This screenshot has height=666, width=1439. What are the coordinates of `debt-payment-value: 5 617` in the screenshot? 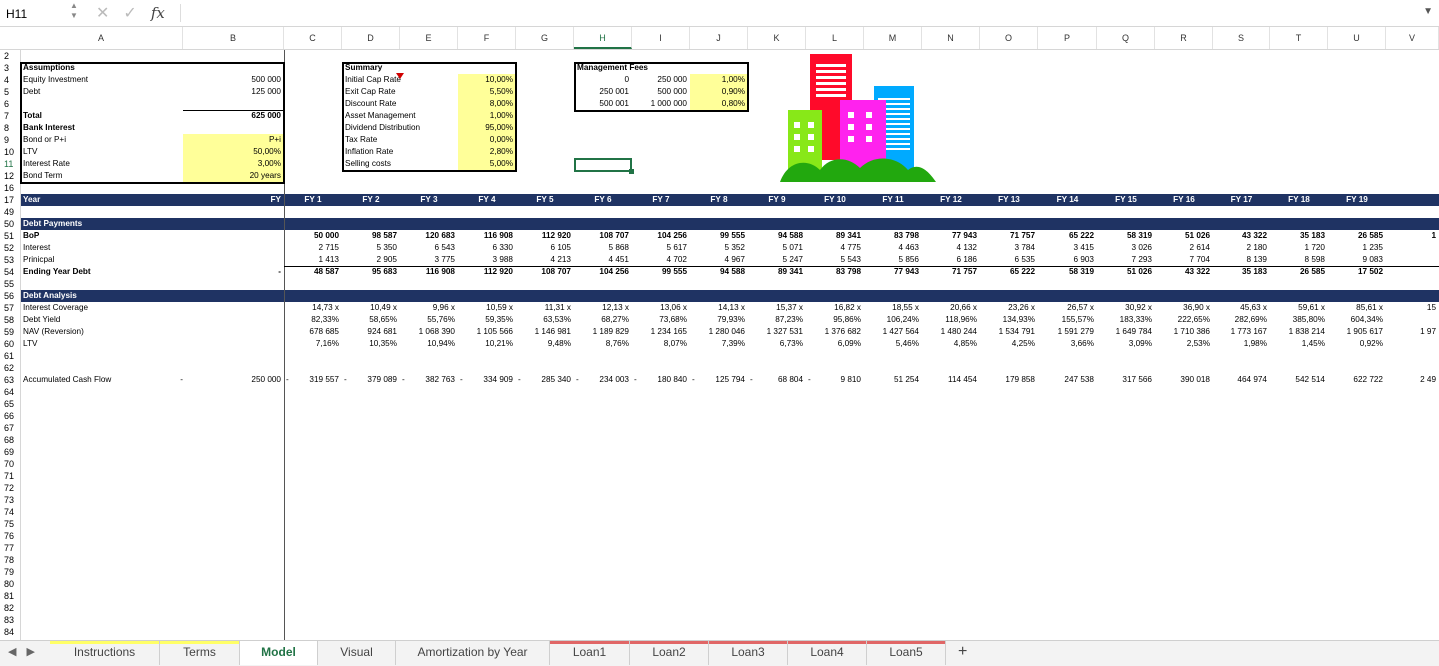 It's located at (677, 247).